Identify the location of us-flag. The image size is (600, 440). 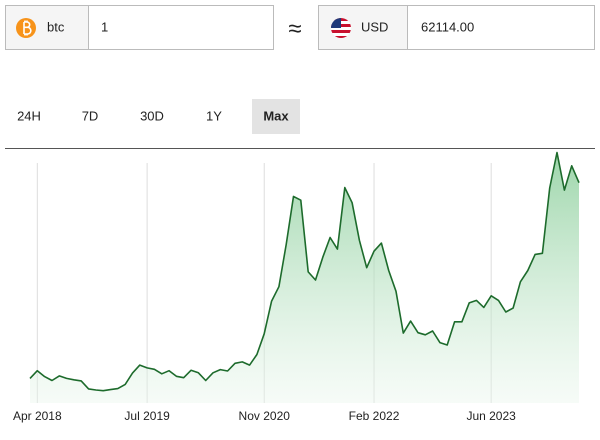
(341, 28).